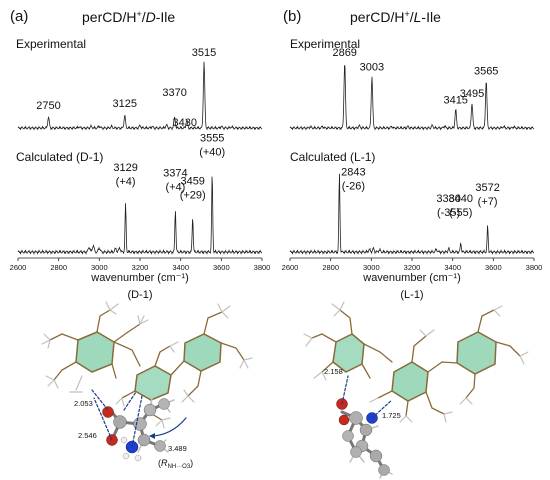  I want to click on panel-a-title: perCD/H+/D-Ile, so click(128, 17).